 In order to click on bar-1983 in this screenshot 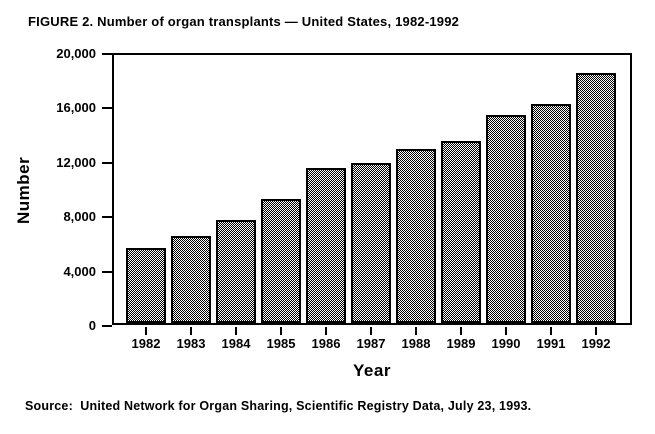, I will do `click(191, 279)`.